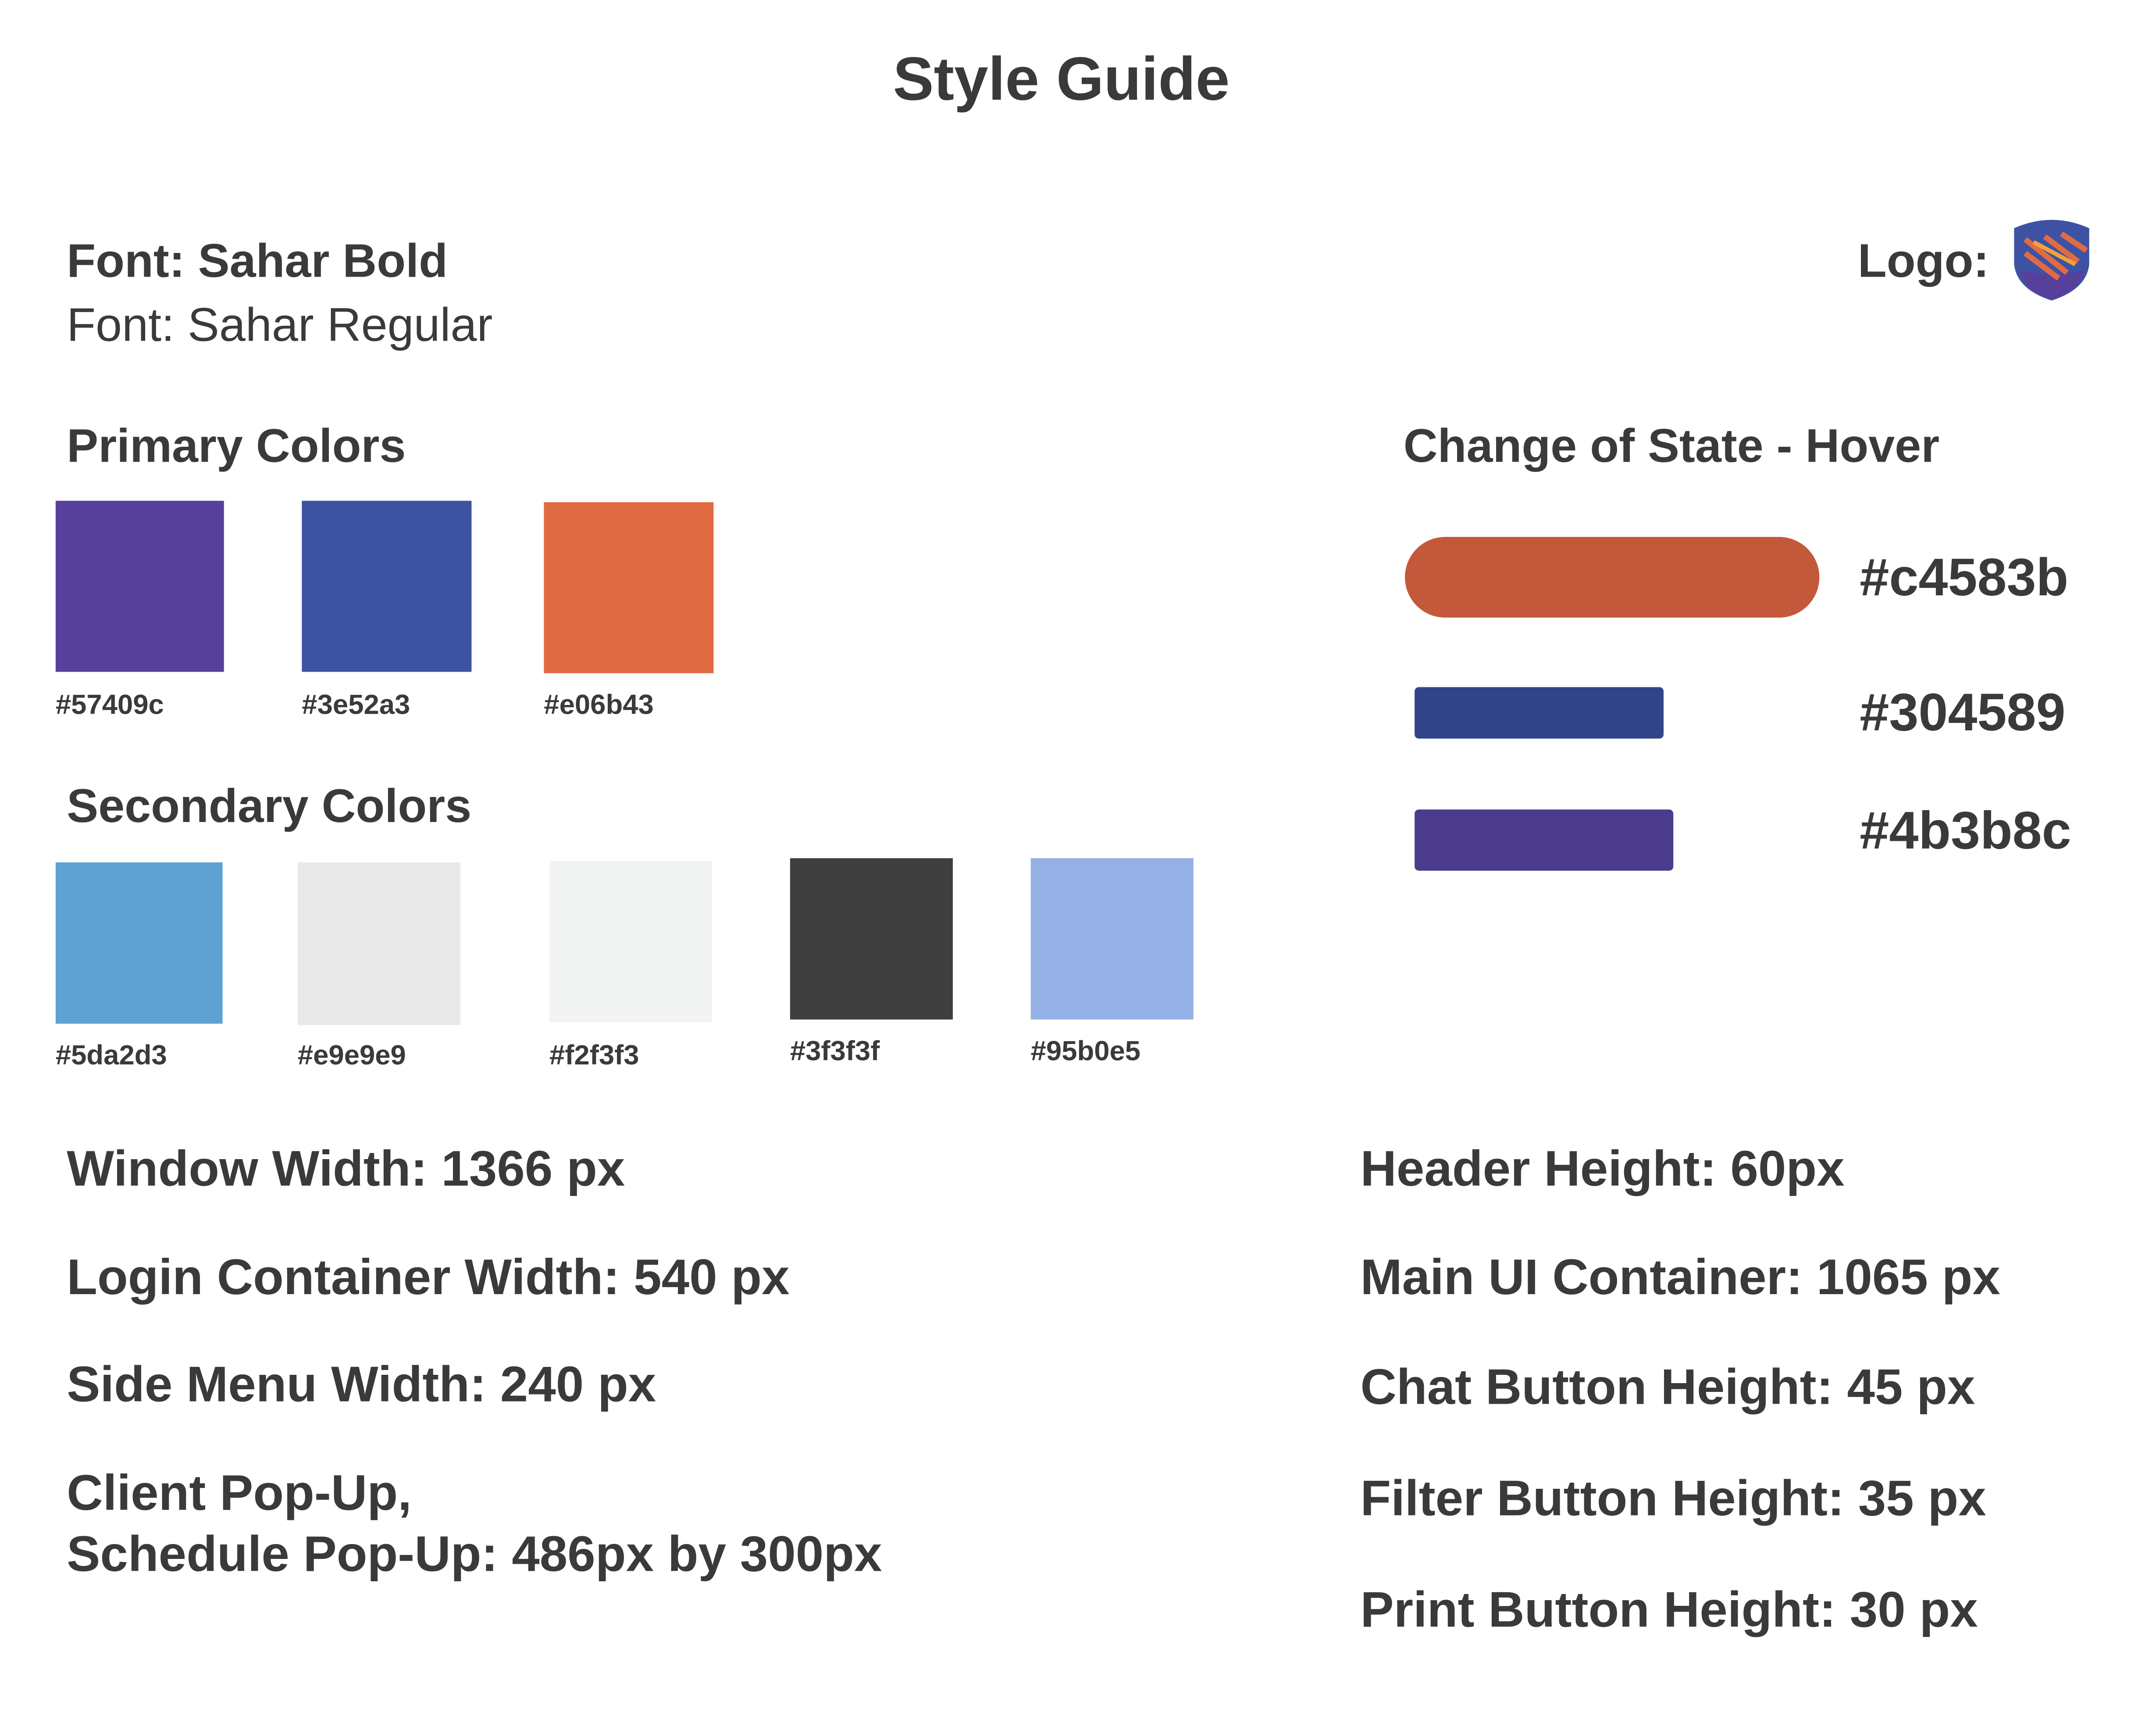 This screenshot has width=2156, height=1715. Describe the element at coordinates (1669, 1609) in the screenshot. I see `spec-text: Print Button Height: 30 px` at that location.